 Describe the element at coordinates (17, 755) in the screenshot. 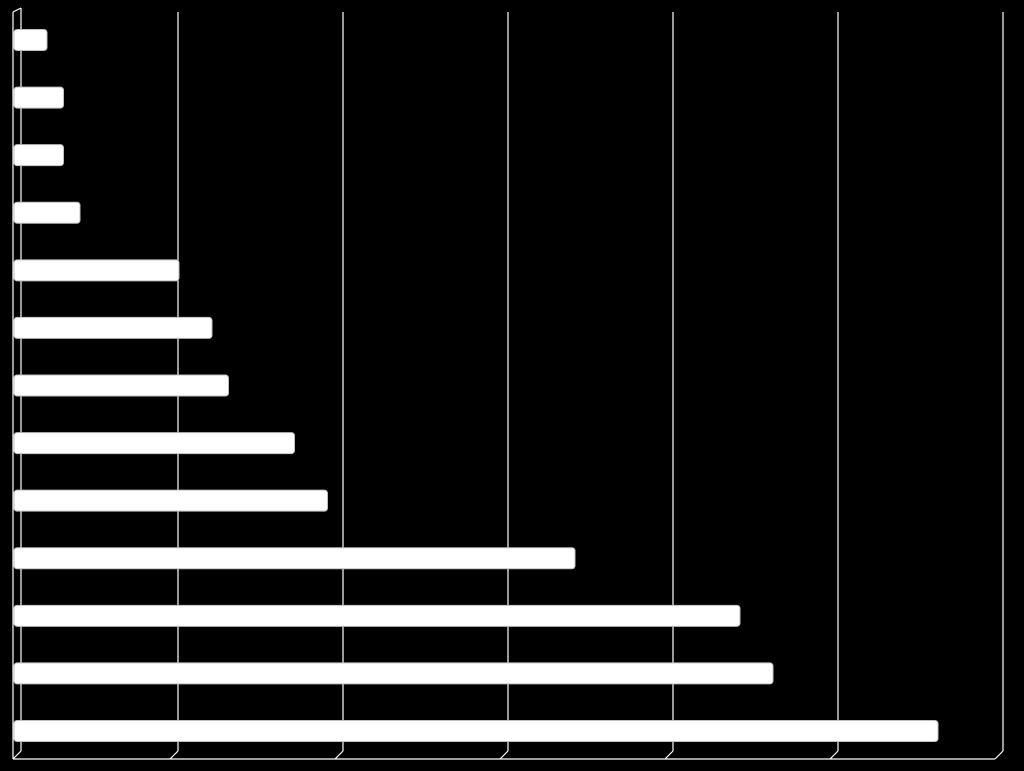

I see `x-axis-corner` at that location.